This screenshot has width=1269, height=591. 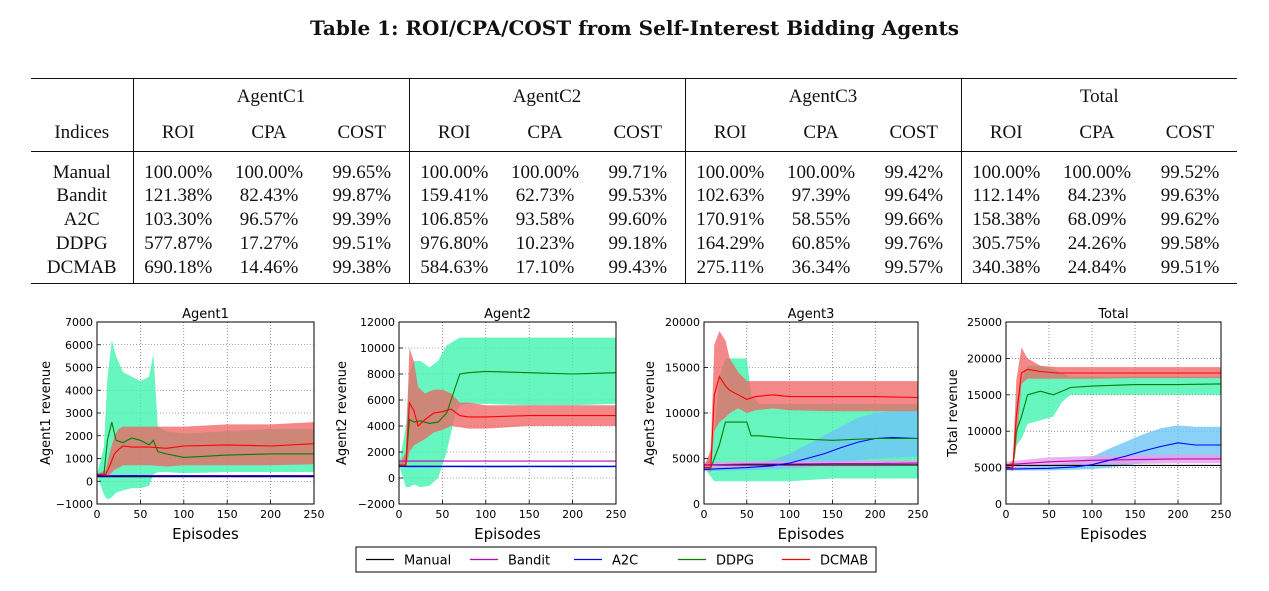 I want to click on group-header: AgentC3, so click(x=823, y=96).